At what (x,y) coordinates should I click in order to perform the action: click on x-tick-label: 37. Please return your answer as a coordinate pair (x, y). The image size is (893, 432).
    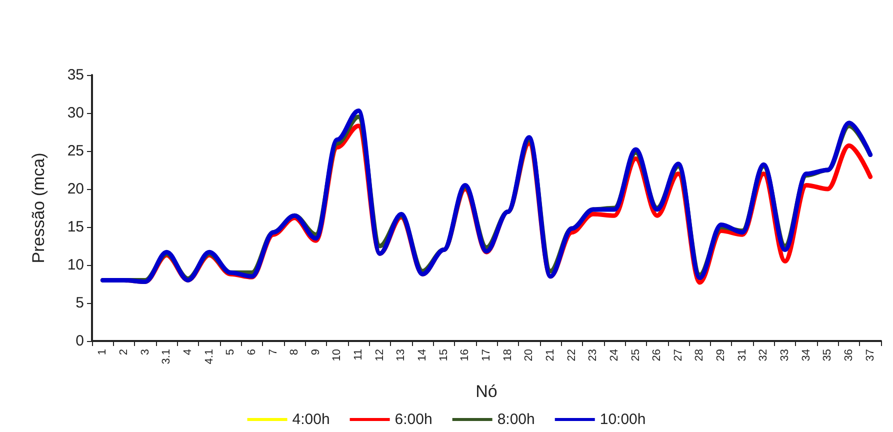
    Looking at the image, I should click on (870, 355).